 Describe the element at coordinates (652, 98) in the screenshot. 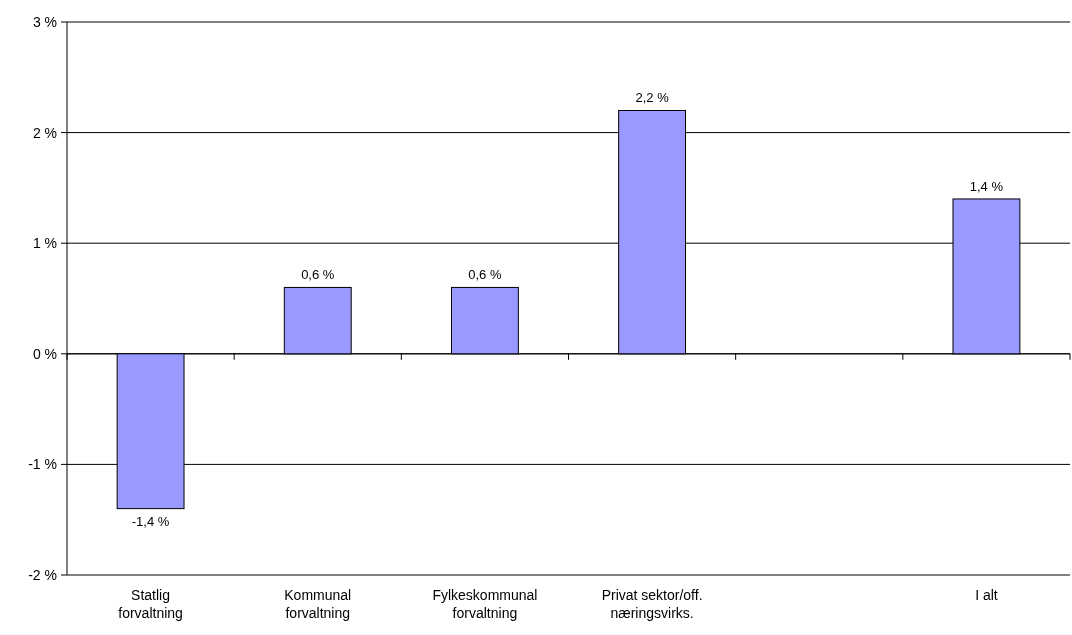

I see `data-label: 2,2 %` at that location.